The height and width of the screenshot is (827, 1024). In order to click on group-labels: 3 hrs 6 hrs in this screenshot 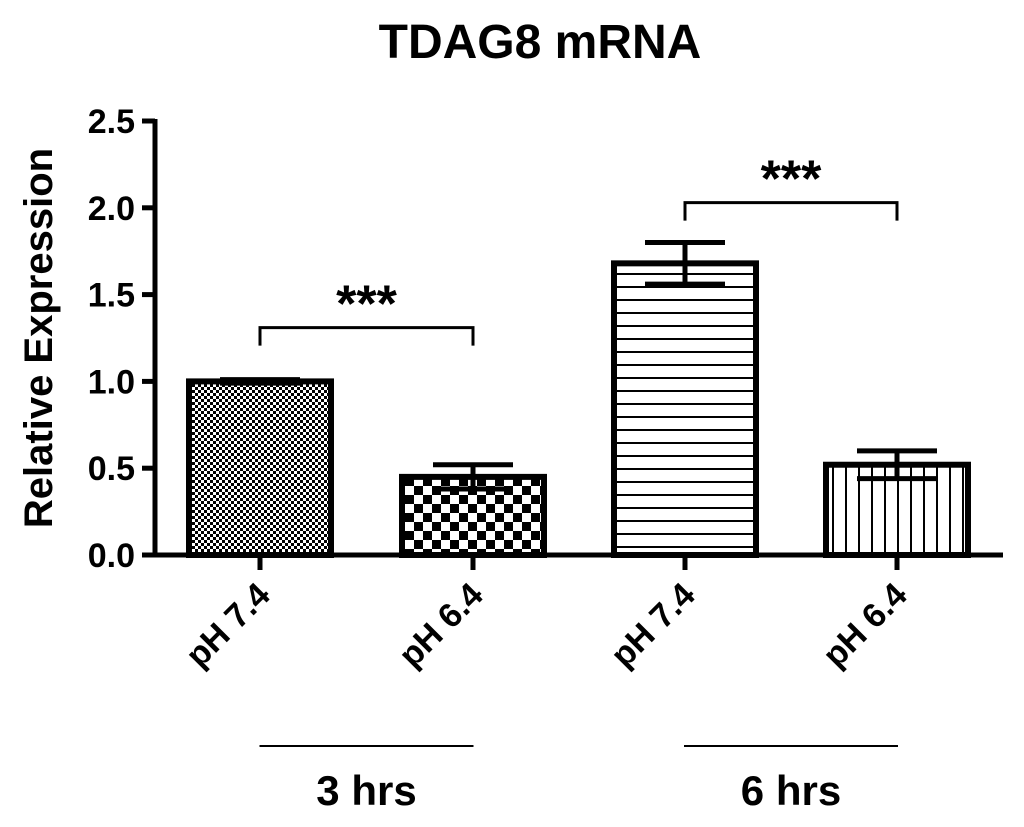, I will do `click(578, 779)`.